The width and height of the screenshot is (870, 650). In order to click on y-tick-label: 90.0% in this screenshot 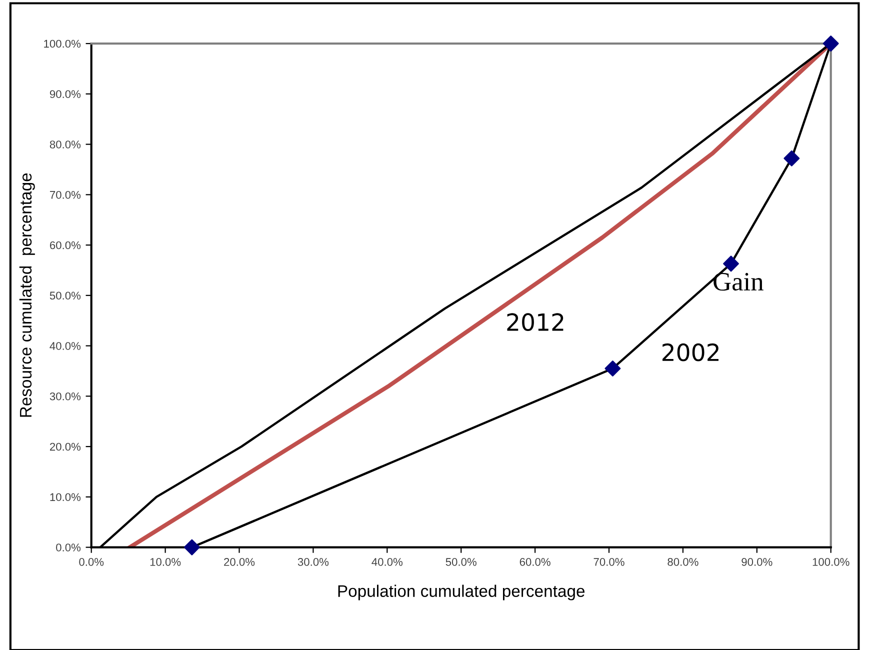, I will do `click(65, 94)`.